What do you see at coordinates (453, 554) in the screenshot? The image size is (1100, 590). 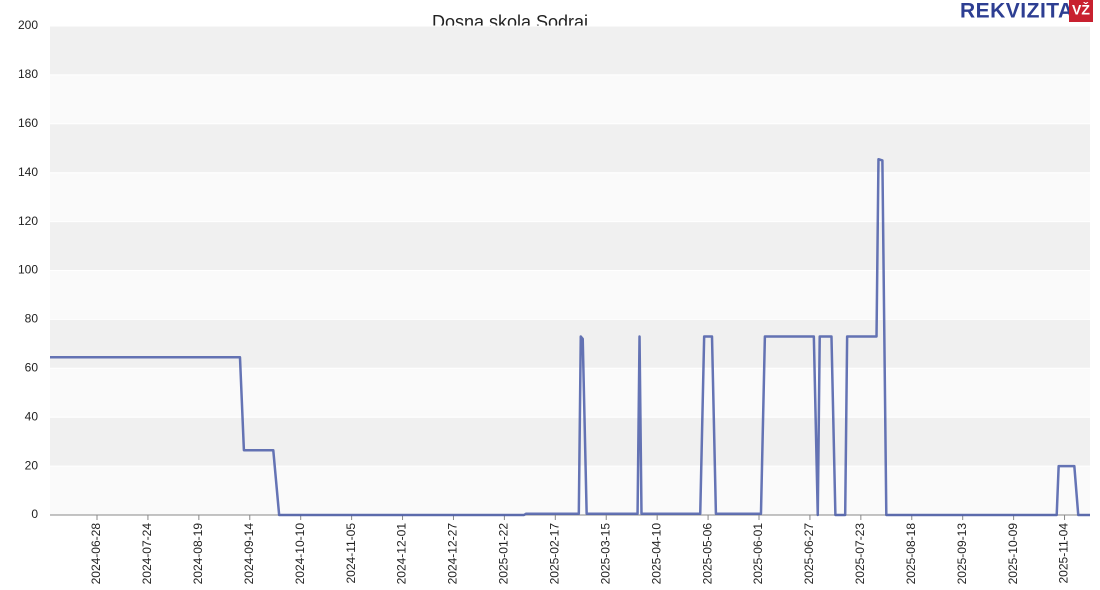 I see `x-tick-label: 2024-12-27` at bounding box center [453, 554].